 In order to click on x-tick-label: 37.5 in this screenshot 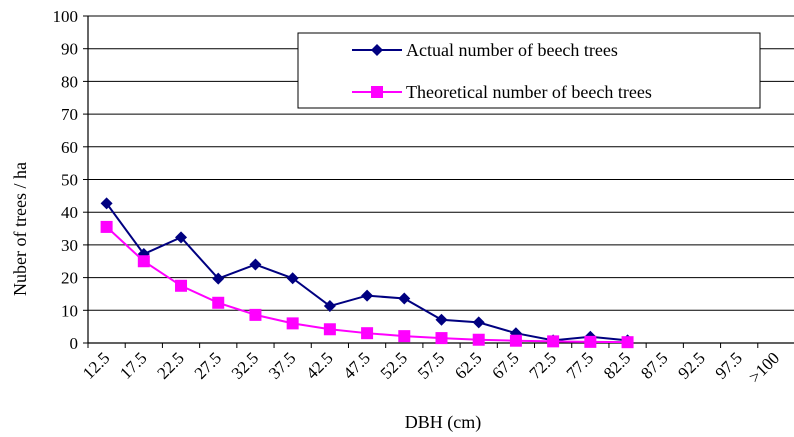, I will do `click(282, 365)`.